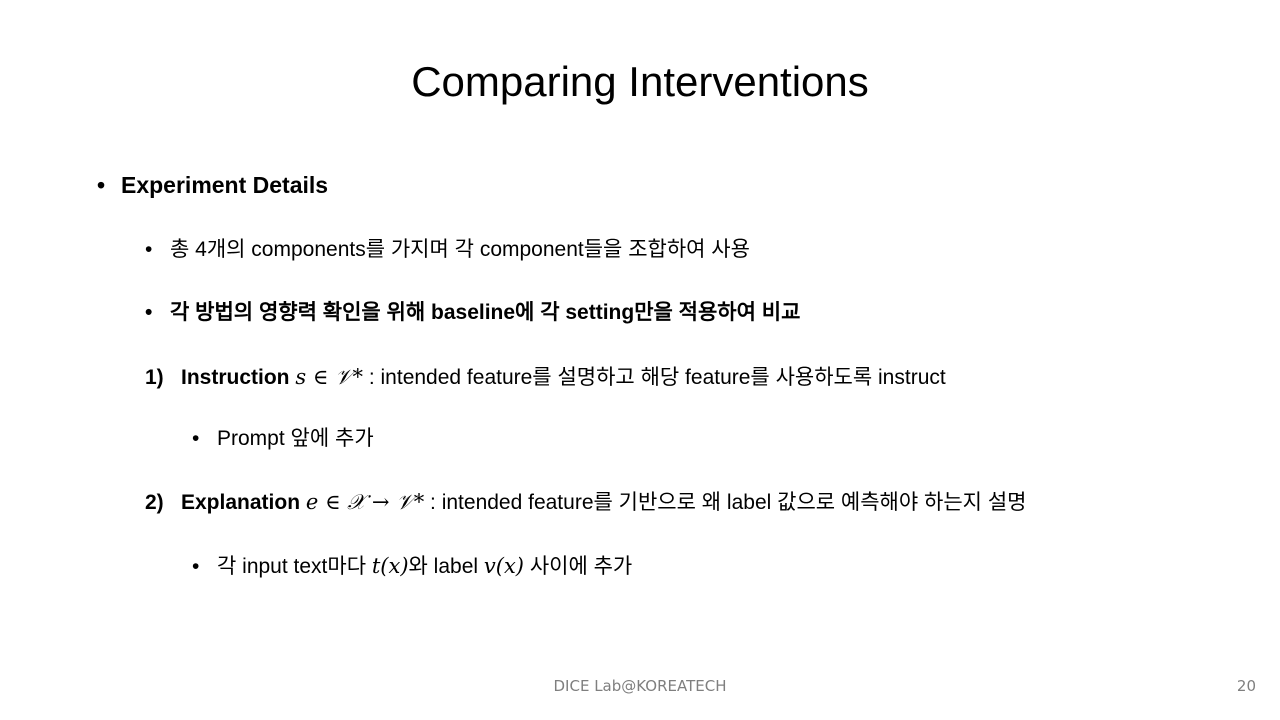  I want to click on sub-instruction: • Prompt 앞에 추가, so click(283, 439).